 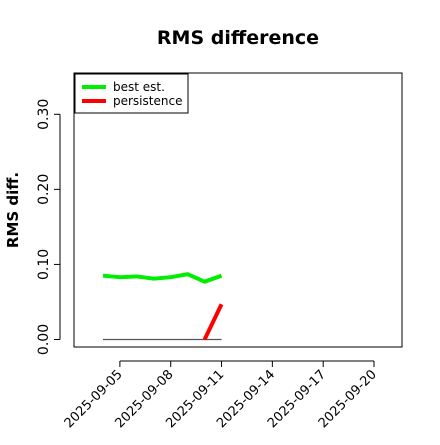 What do you see at coordinates (162, 278) in the screenshot?
I see `series-line-best-est` at bounding box center [162, 278].